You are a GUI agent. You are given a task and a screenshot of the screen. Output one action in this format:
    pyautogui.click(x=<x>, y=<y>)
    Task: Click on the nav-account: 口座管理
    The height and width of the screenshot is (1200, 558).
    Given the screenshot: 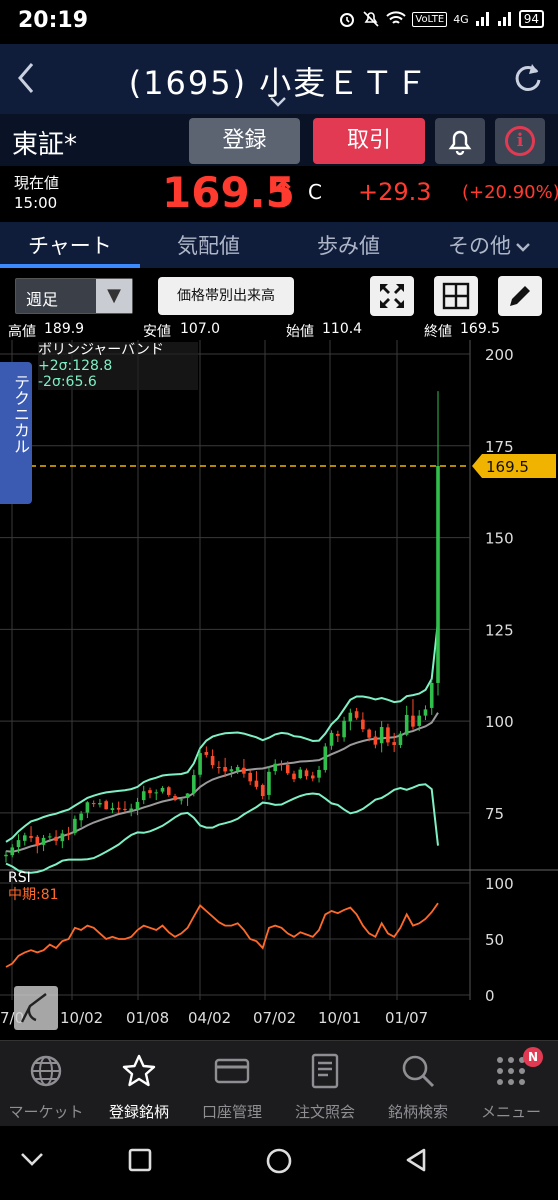 What is the action you would take?
    pyautogui.click(x=232, y=1085)
    